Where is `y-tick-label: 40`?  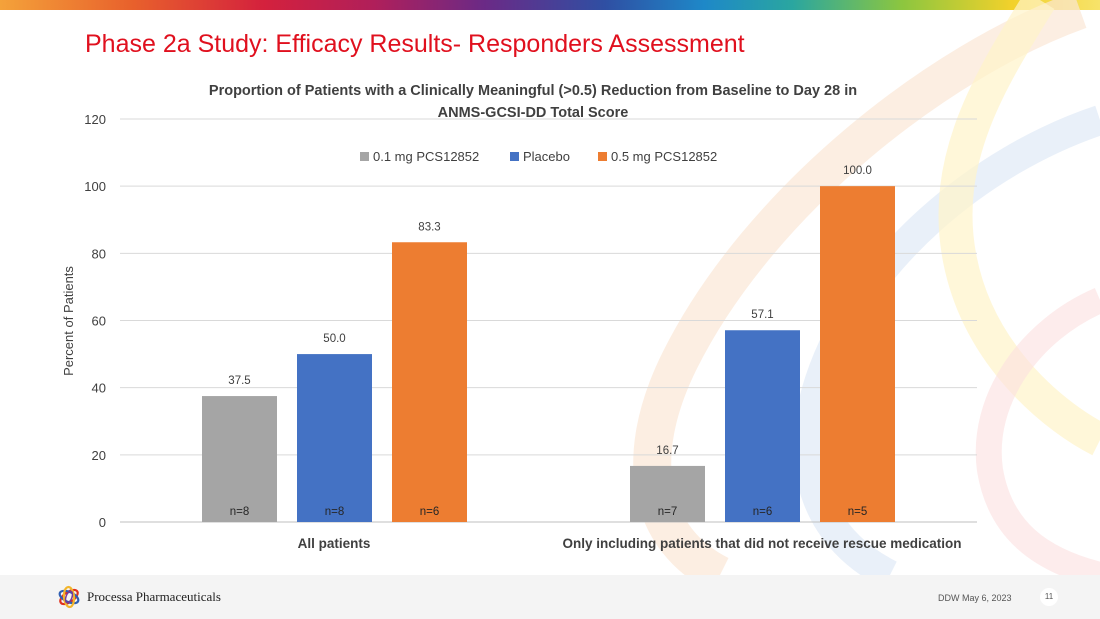
y-tick-label: 40 is located at coordinates (99, 388).